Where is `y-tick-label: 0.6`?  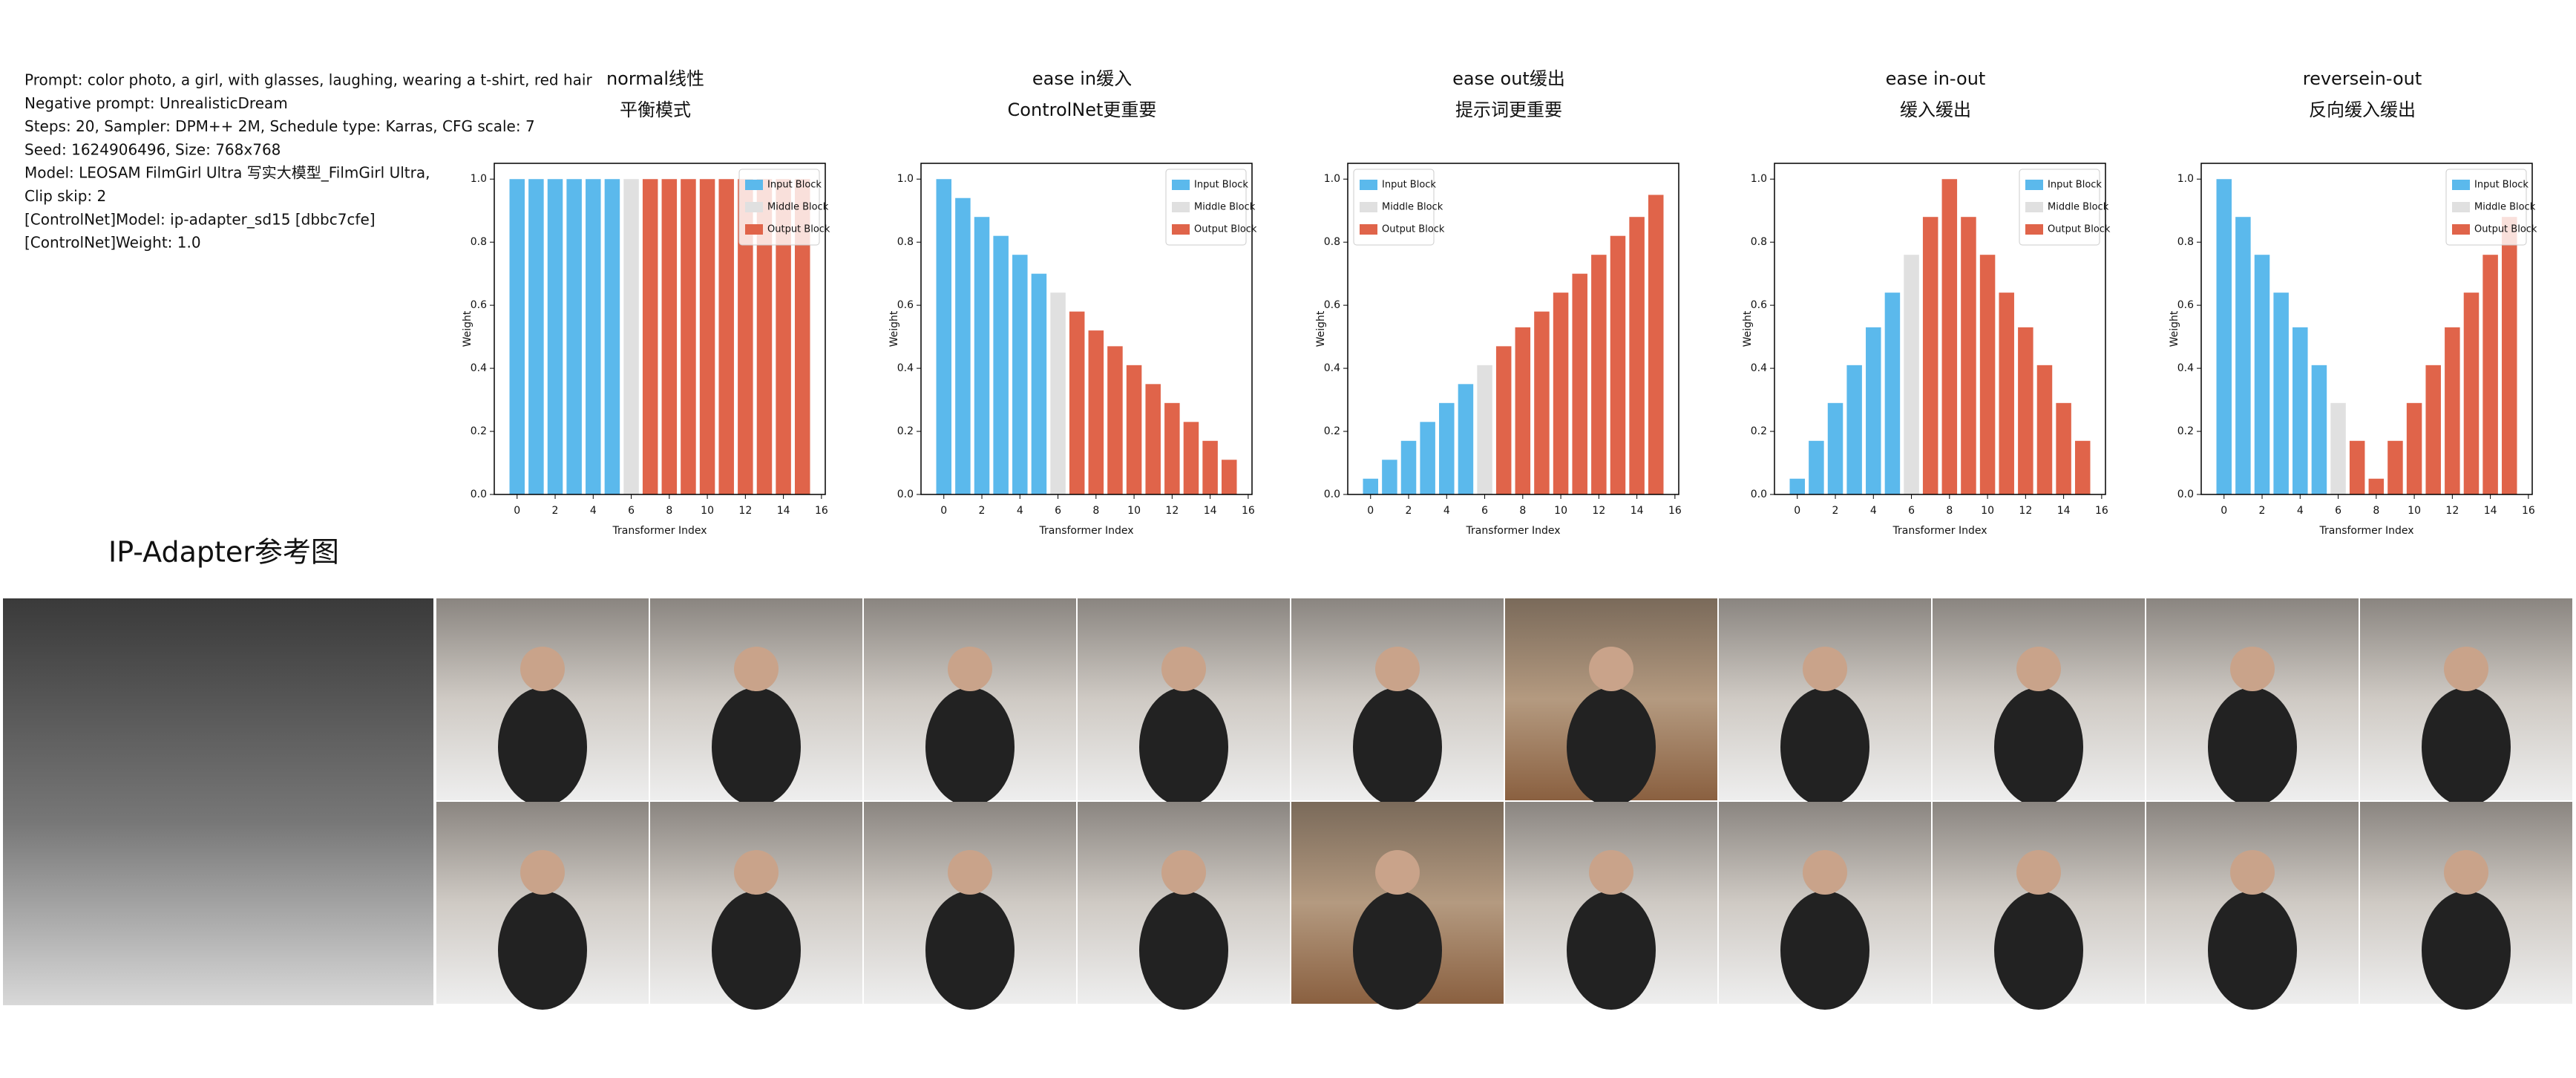
y-tick-label: 0.6 is located at coordinates (1332, 305).